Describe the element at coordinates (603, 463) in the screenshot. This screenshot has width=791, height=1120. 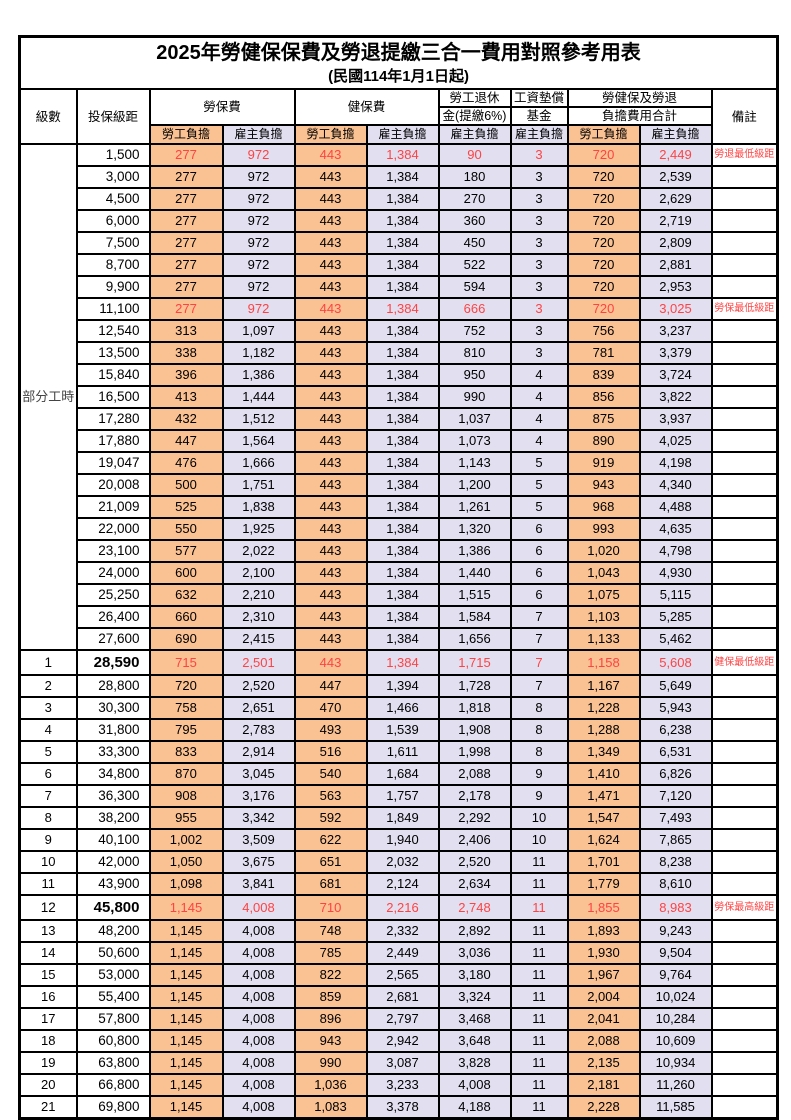
I see `fee-cell: 919` at that location.